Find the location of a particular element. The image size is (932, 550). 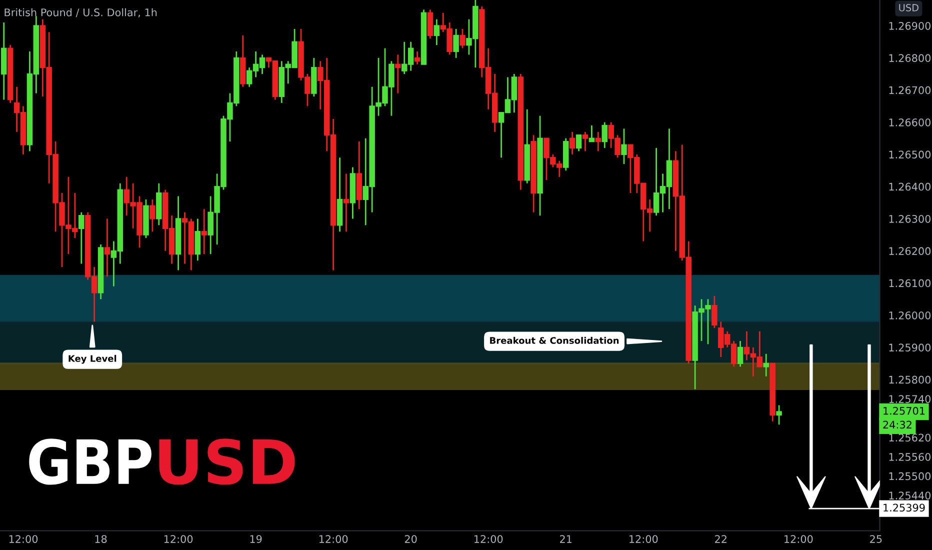

y-tick-label: 1.26600 is located at coordinates (910, 122).